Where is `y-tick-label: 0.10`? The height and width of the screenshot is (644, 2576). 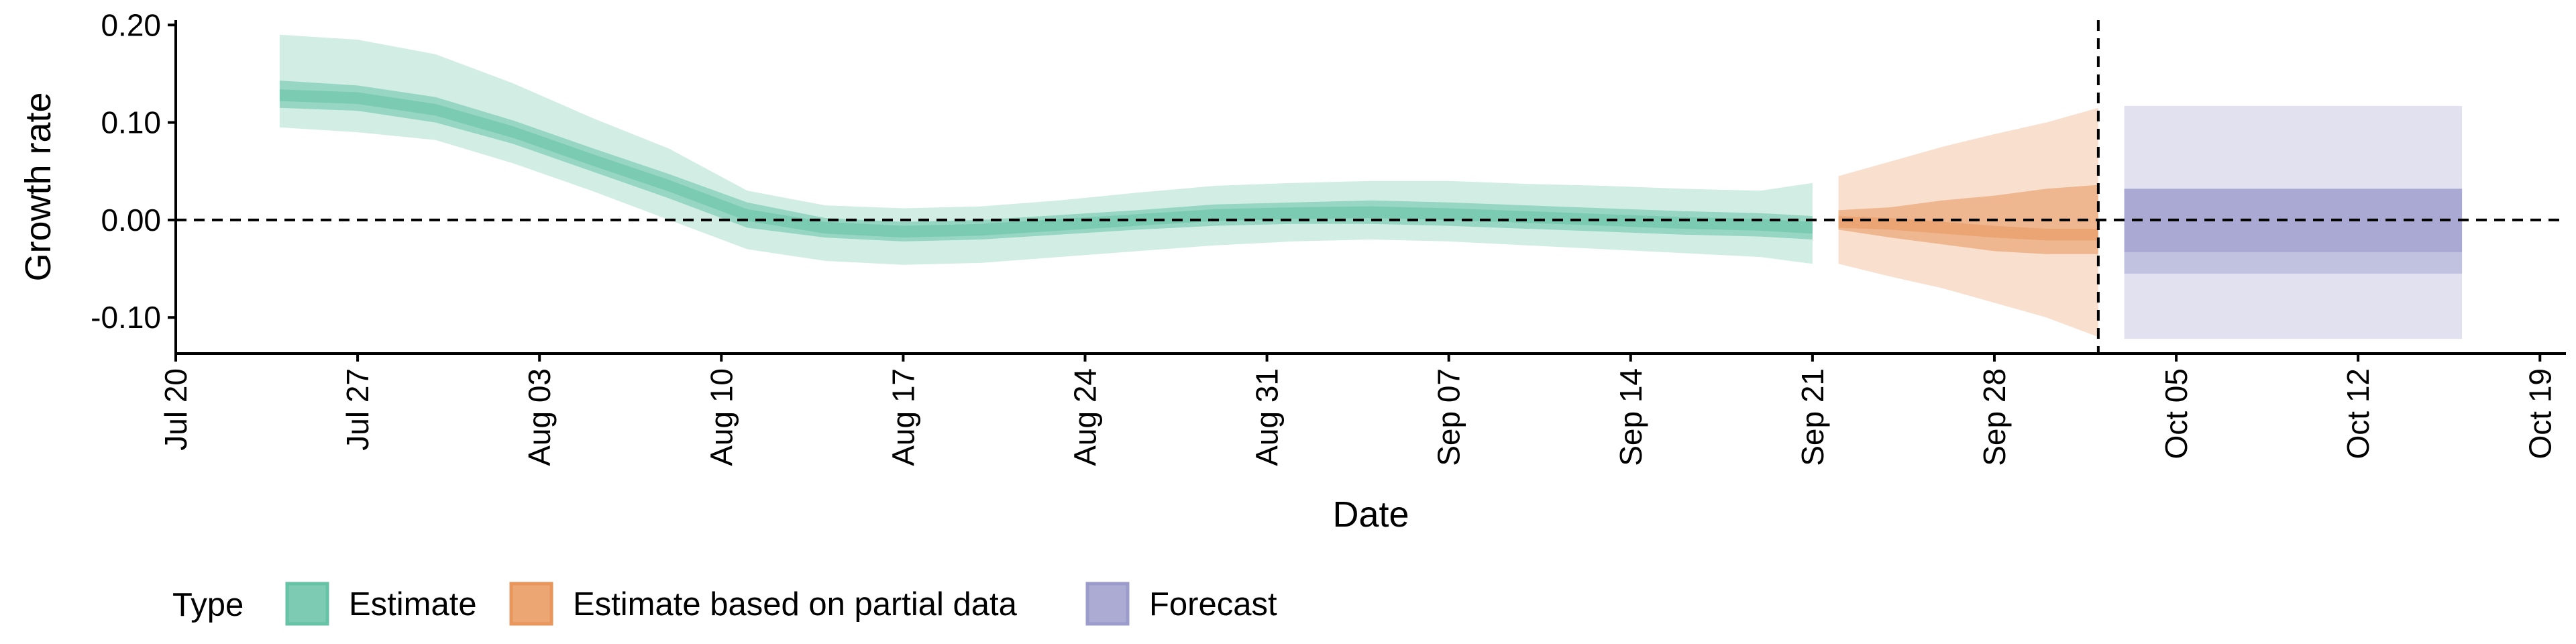
y-tick-label: 0.10 is located at coordinates (131, 122).